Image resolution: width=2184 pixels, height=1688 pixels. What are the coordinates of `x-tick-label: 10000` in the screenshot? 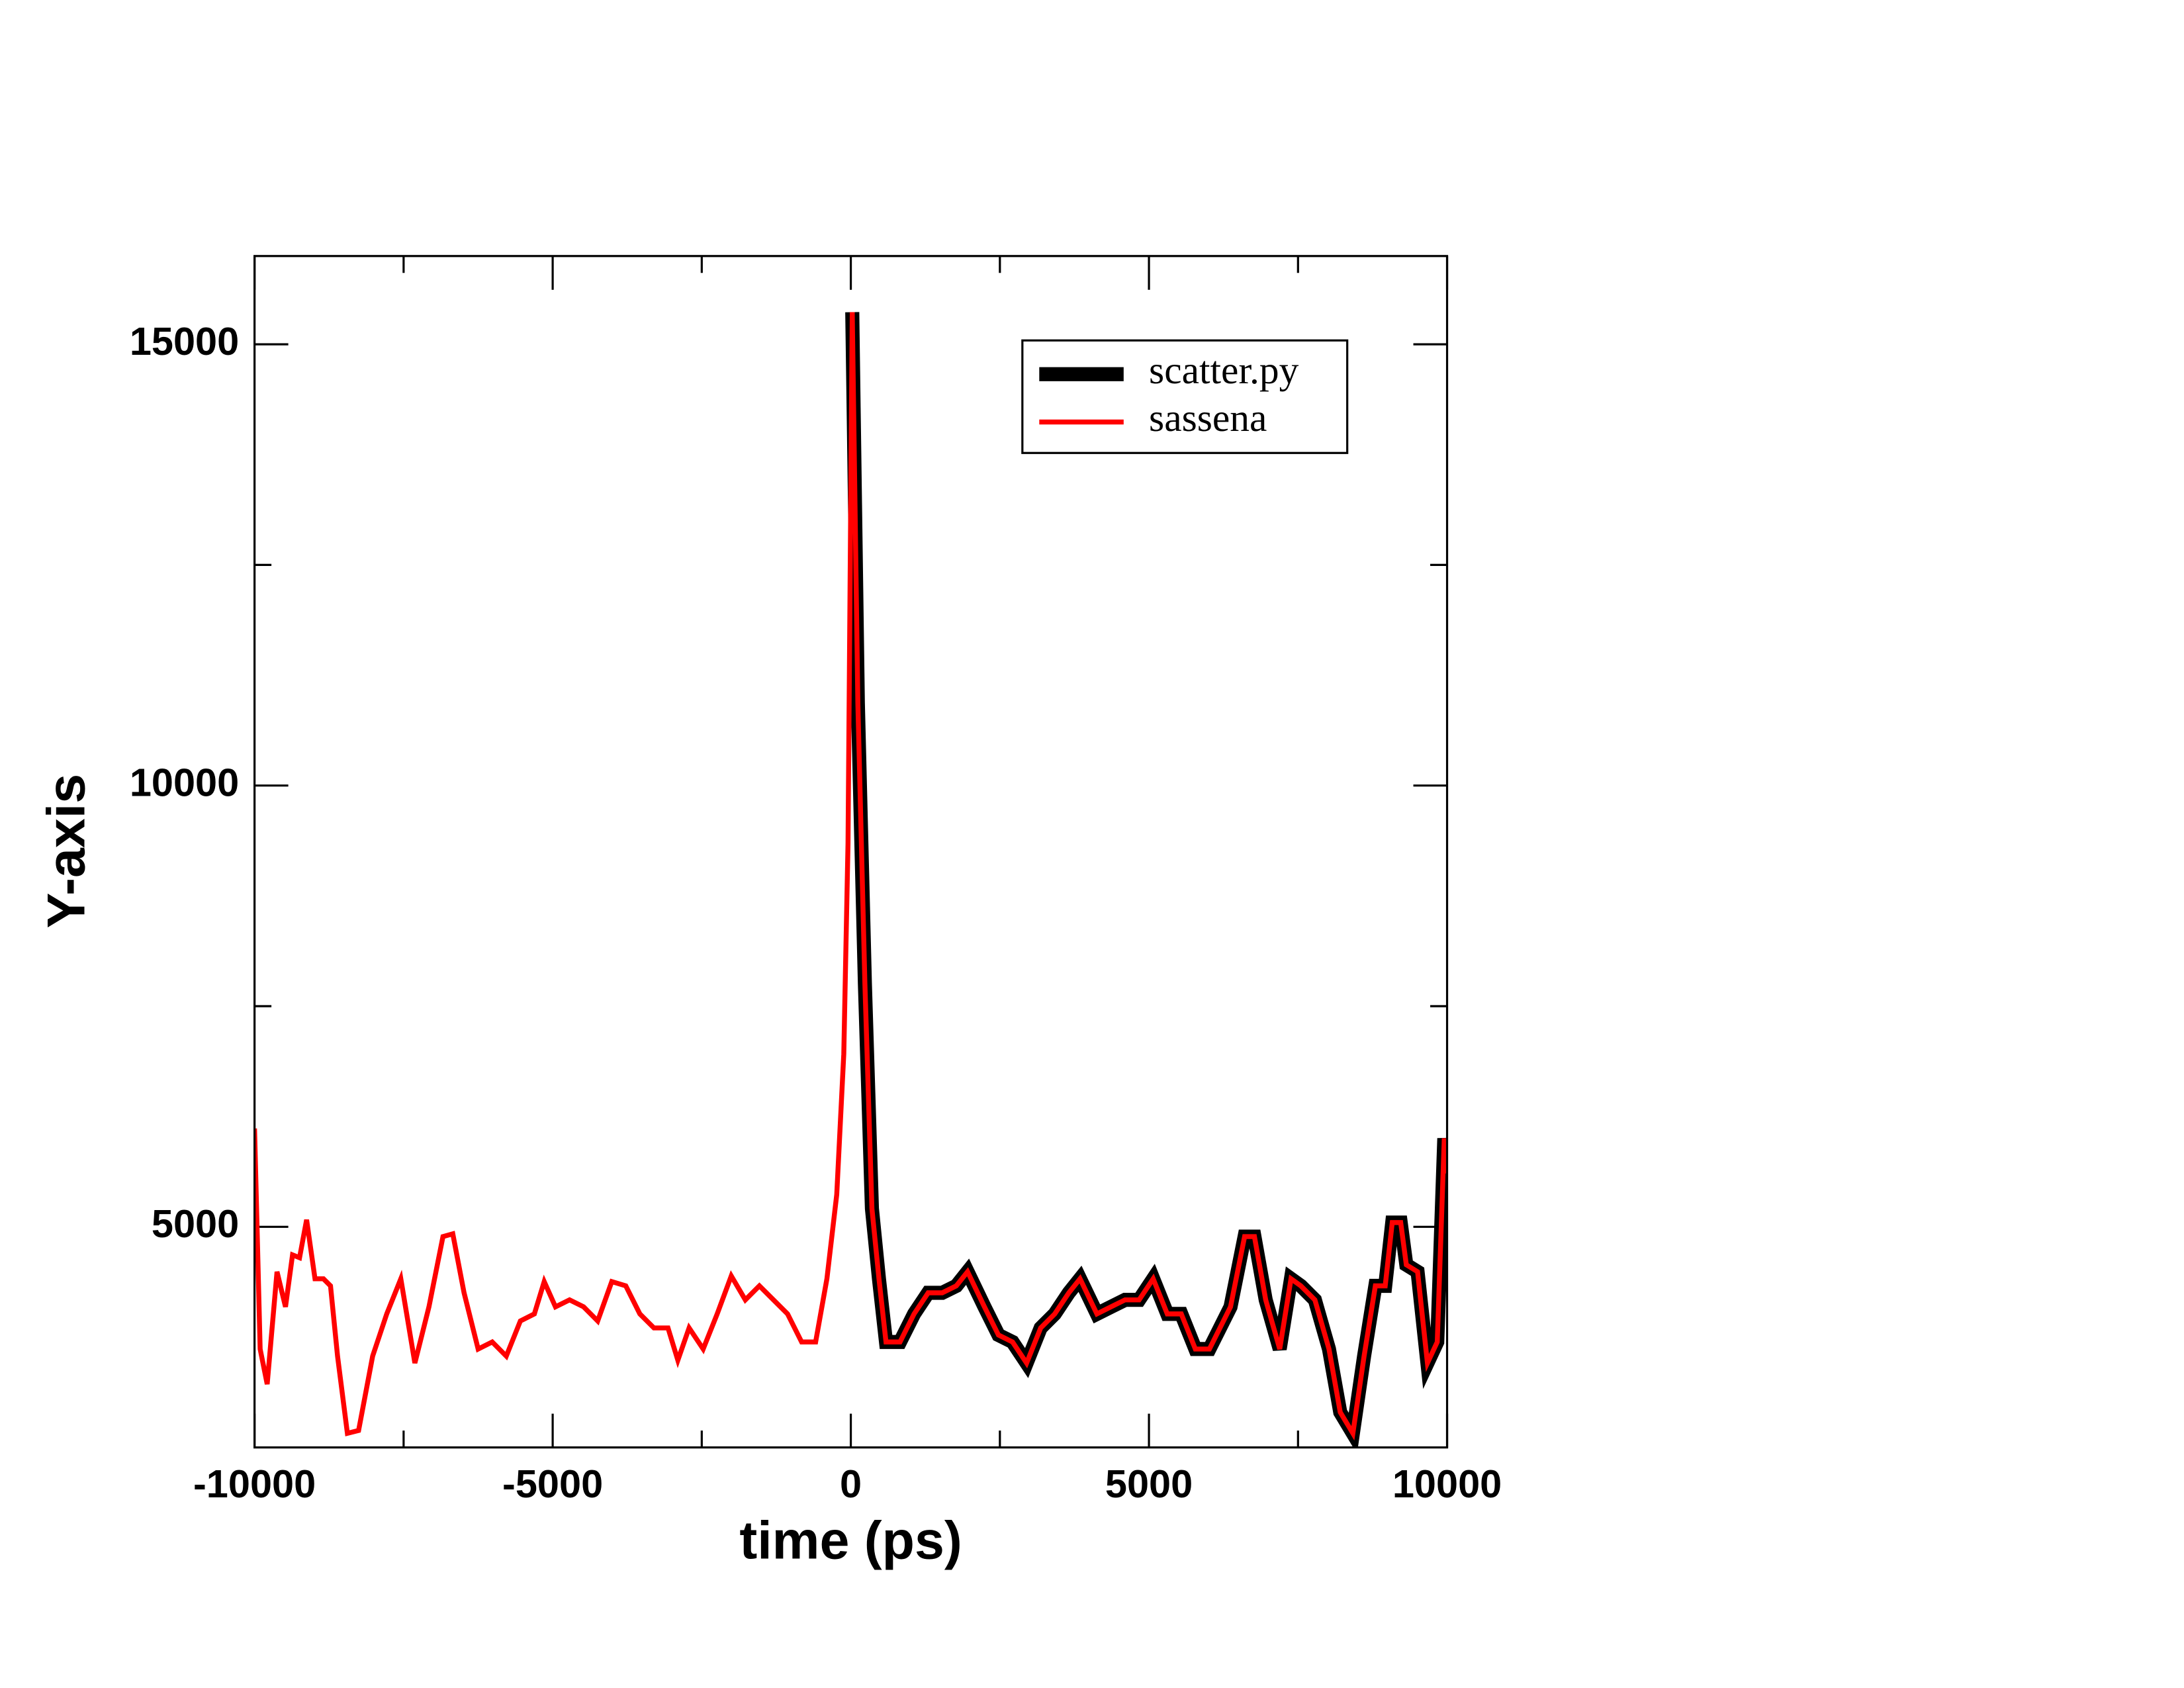 It's located at (1447, 1484).